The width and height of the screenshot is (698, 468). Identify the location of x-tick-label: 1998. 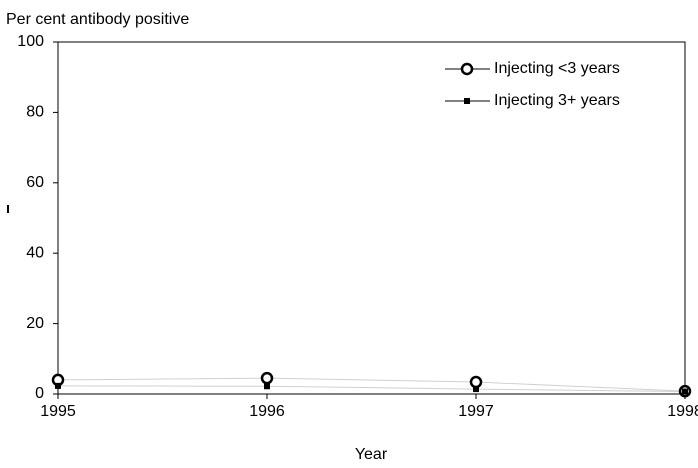
(682, 411).